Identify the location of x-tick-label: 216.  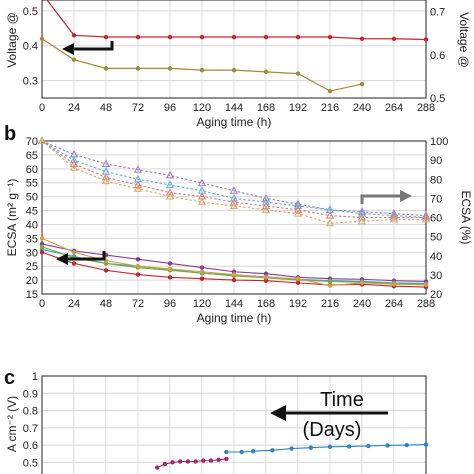
(330, 108).